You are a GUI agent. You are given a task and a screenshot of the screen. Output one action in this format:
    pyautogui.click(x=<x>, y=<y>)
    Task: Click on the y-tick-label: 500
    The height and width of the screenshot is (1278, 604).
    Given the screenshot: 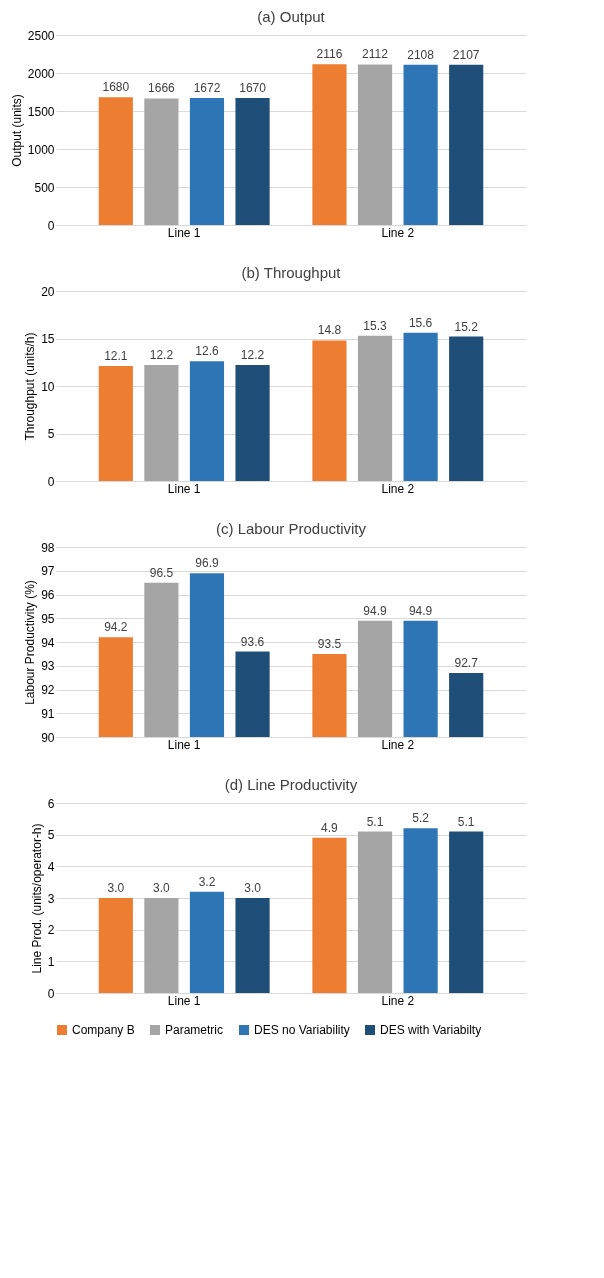 What is the action you would take?
    pyautogui.click(x=44, y=187)
    